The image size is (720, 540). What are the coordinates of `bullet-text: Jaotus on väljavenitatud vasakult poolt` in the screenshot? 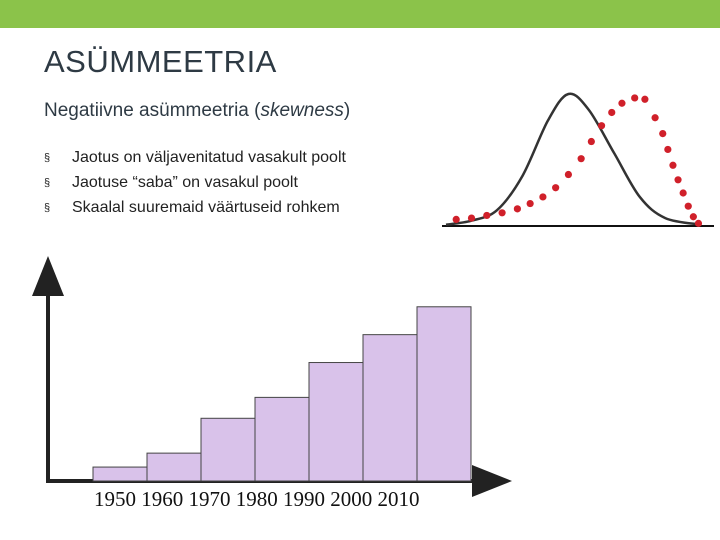 It's located at (209, 157).